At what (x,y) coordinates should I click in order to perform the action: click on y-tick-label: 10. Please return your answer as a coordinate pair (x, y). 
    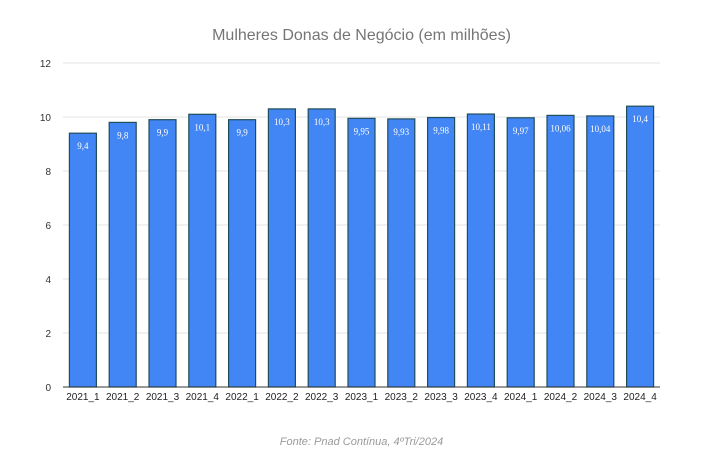
    Looking at the image, I should click on (46, 118).